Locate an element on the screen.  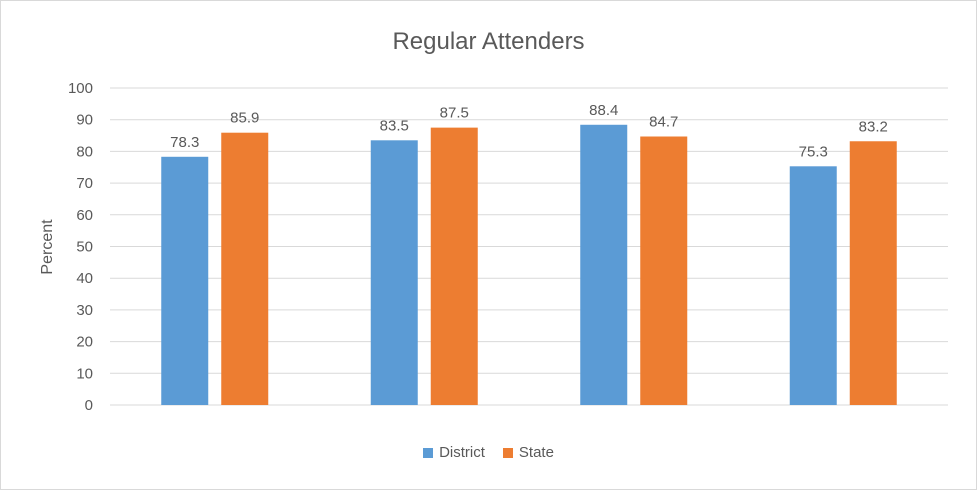
data-label: 83.5 is located at coordinates (394, 125).